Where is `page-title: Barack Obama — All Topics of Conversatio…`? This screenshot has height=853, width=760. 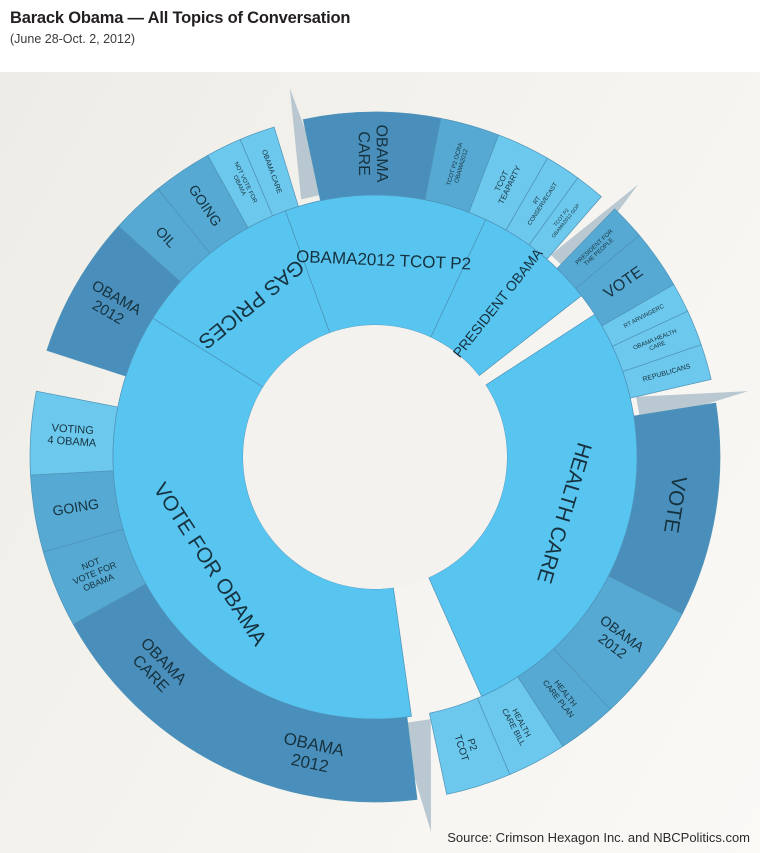 page-title: Barack Obama — All Topics of Conversatio… is located at coordinates (180, 18).